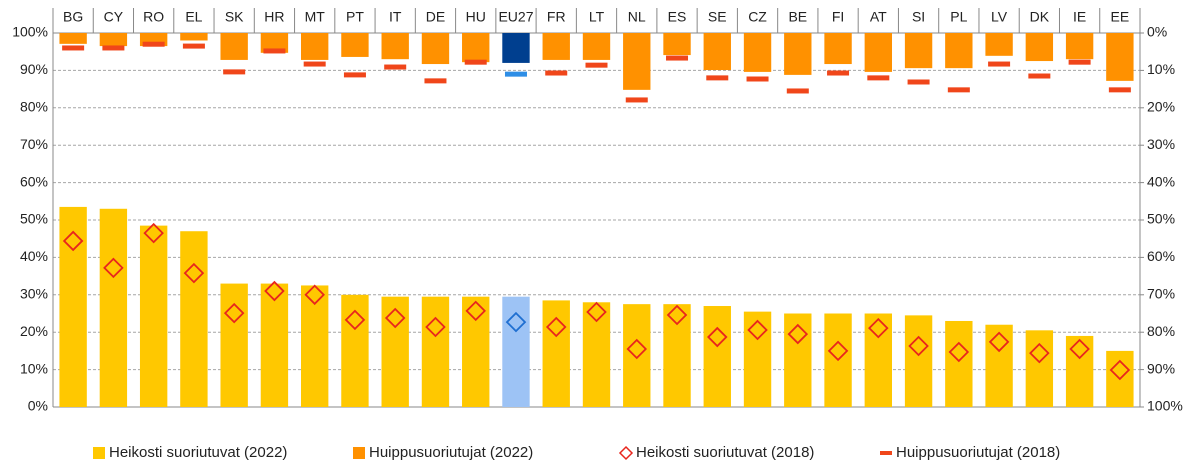 The image size is (1199, 471). Describe the element at coordinates (34, 368) in the screenshot. I see `y-tick-label: 10%` at that location.